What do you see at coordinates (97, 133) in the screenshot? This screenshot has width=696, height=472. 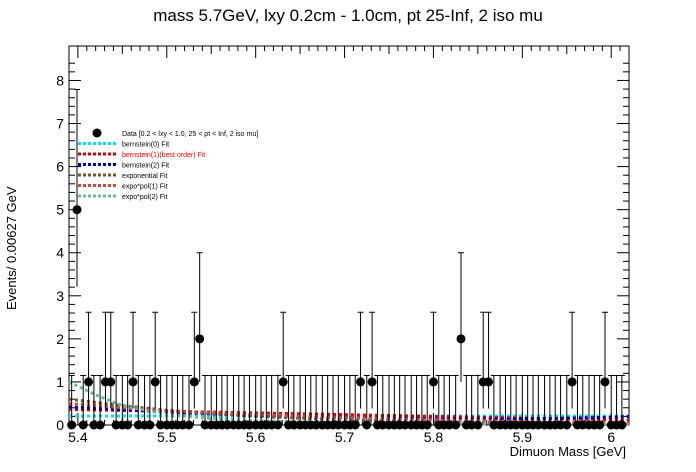 I see `legend-marker-data` at bounding box center [97, 133].